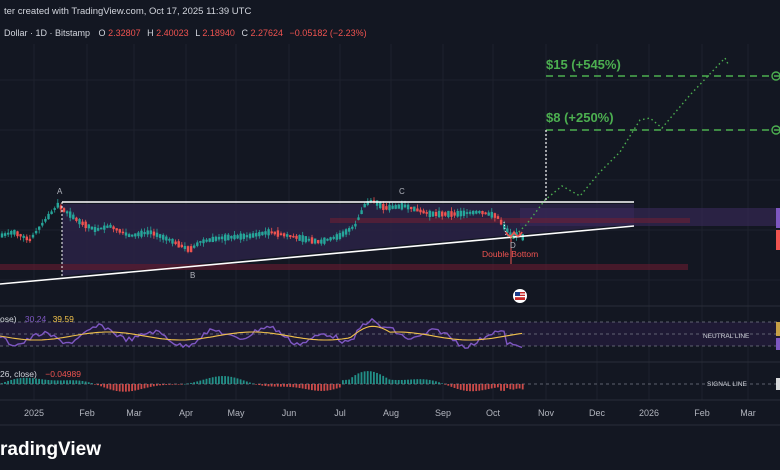  Describe the element at coordinates (748, 413) in the screenshot. I see `time-axis-label: Mar` at that location.